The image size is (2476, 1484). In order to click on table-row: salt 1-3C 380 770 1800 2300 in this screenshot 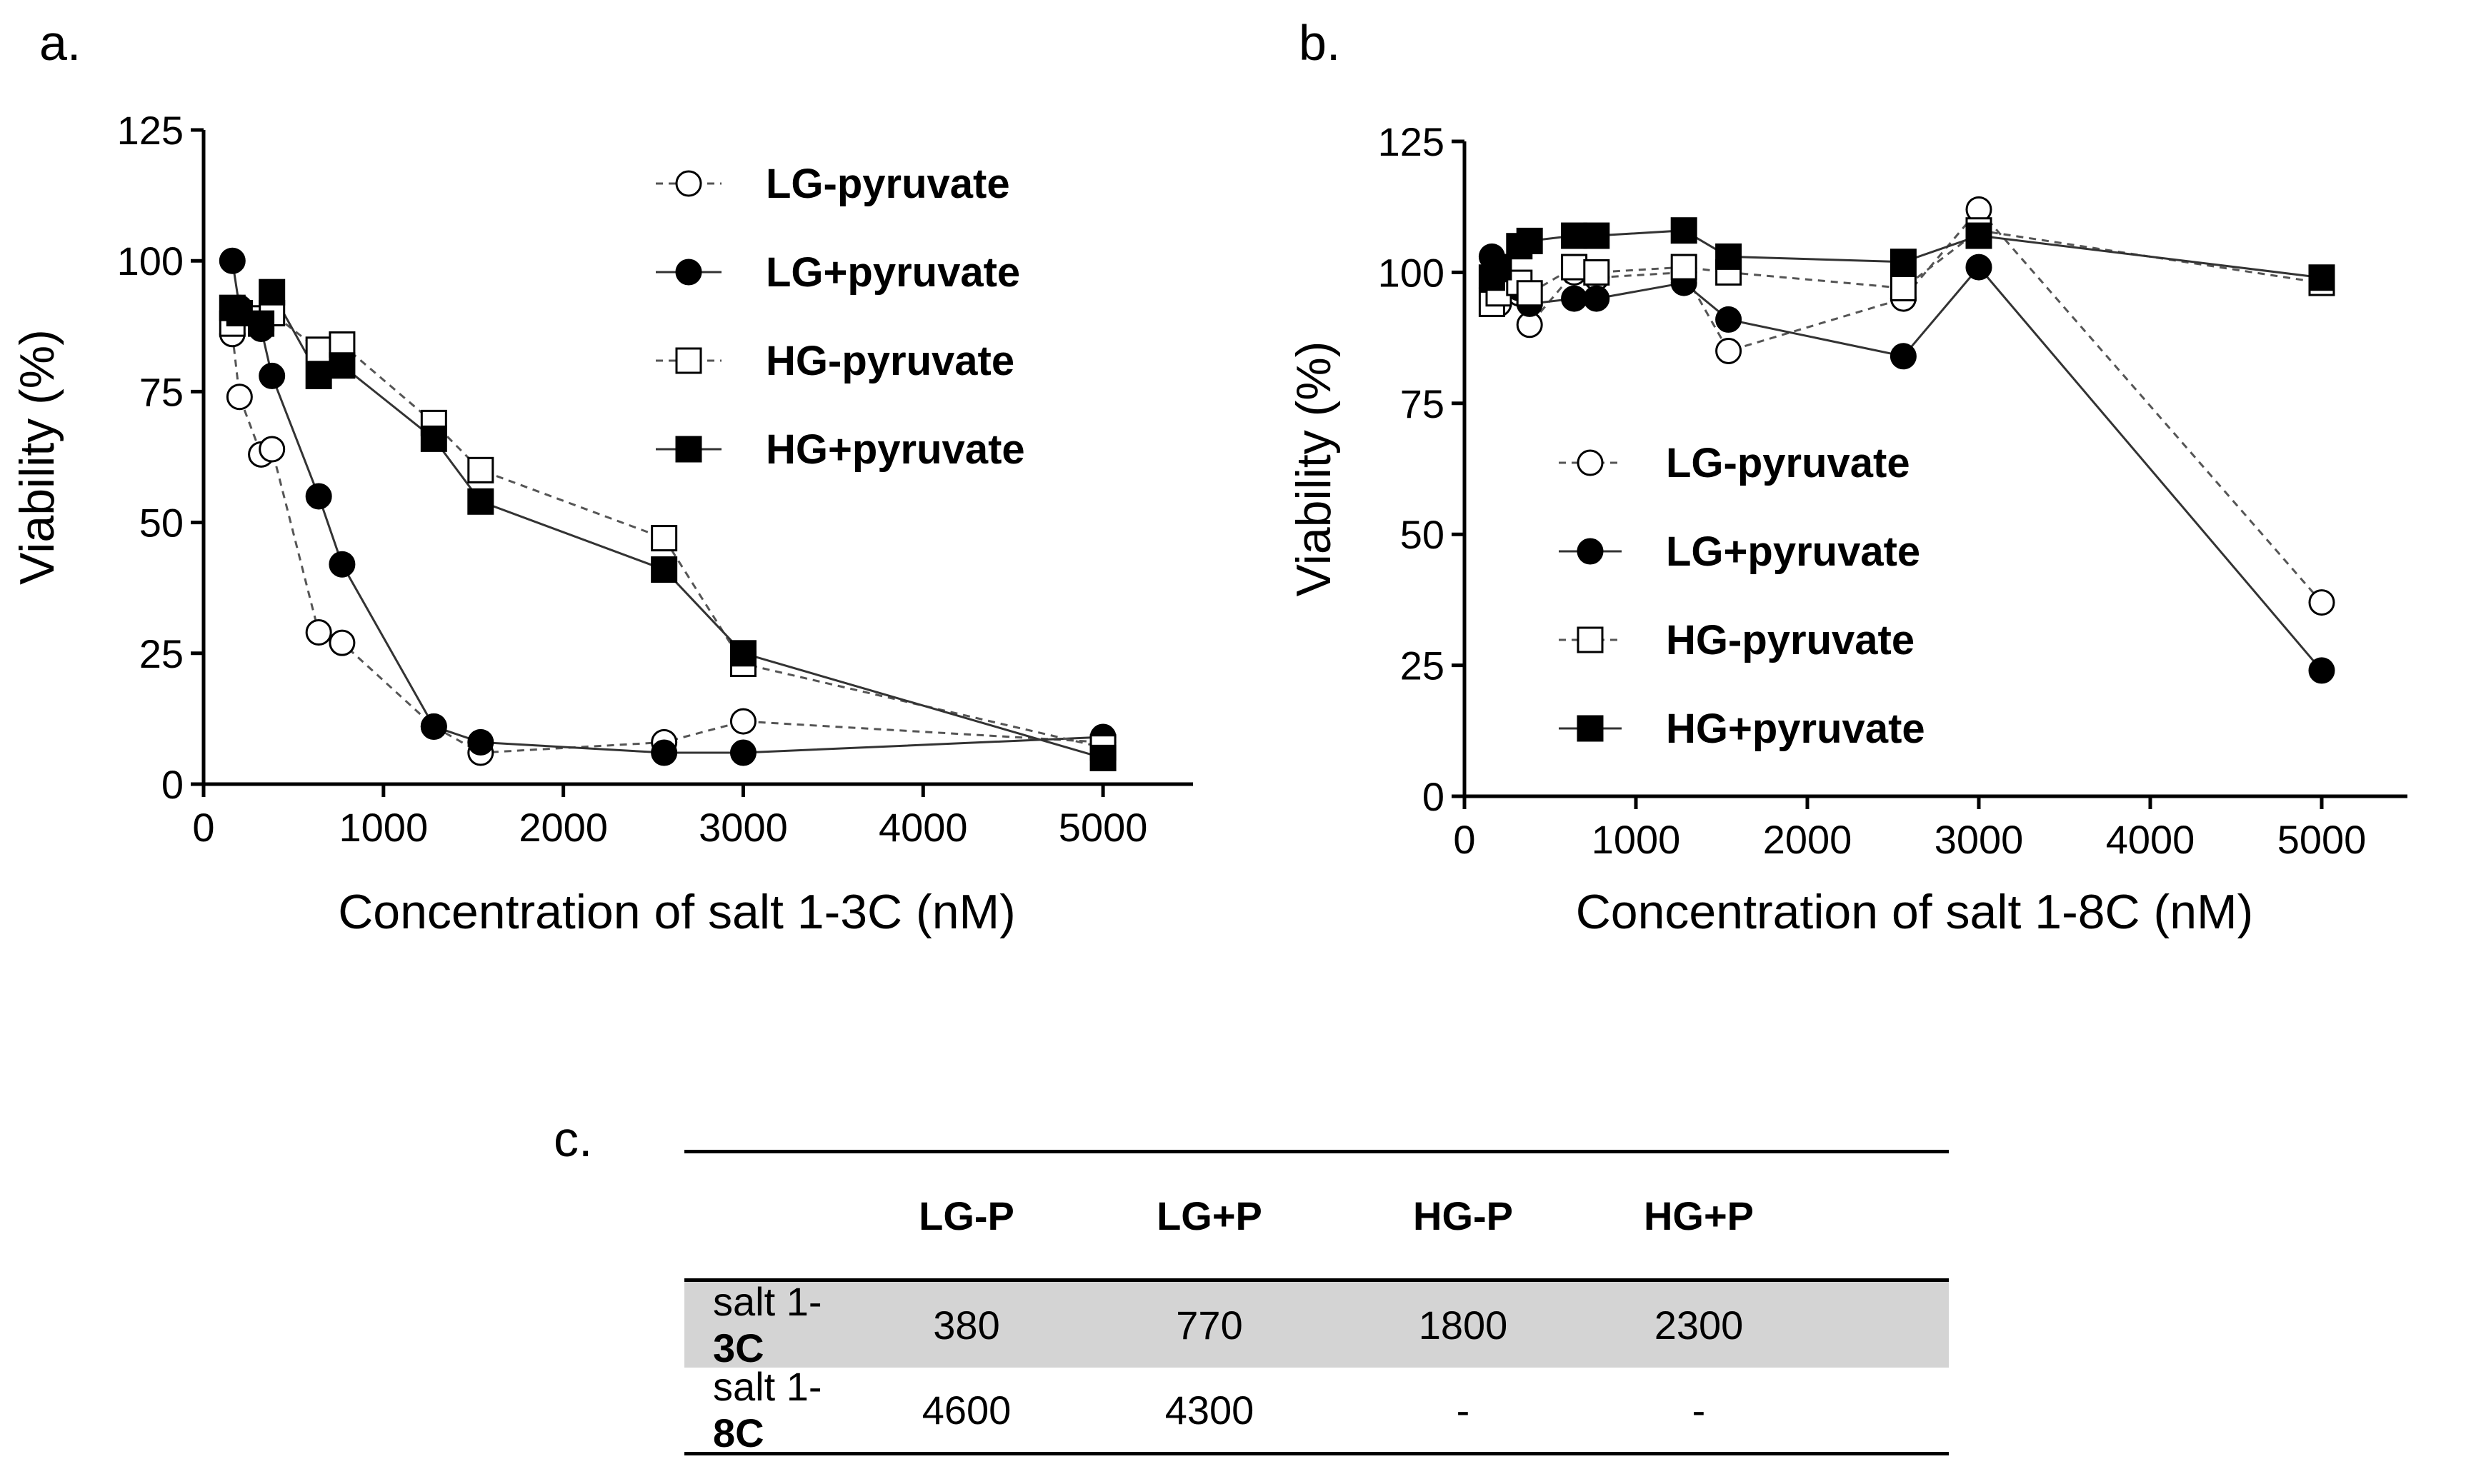, I will do `click(1316, 1324)`.